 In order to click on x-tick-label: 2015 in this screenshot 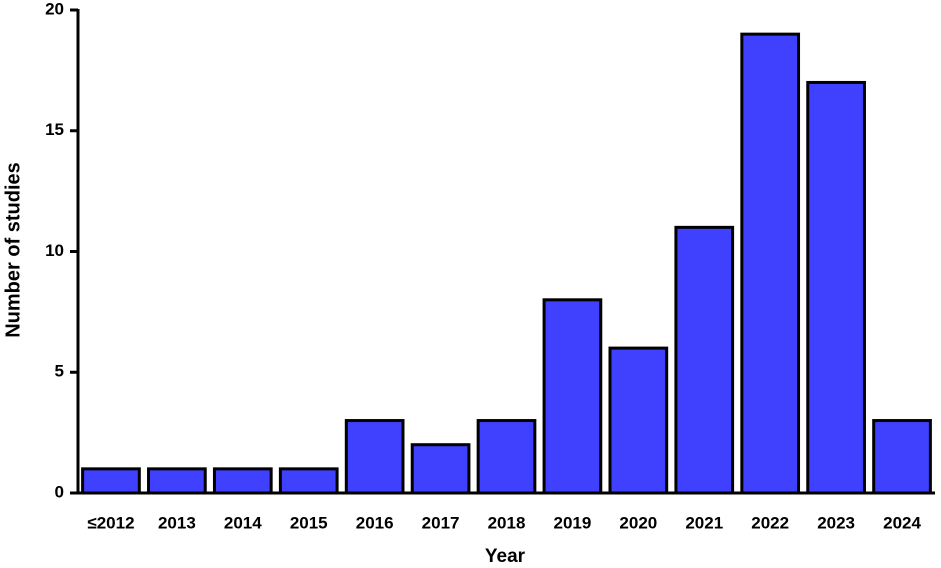, I will do `click(309, 522)`.